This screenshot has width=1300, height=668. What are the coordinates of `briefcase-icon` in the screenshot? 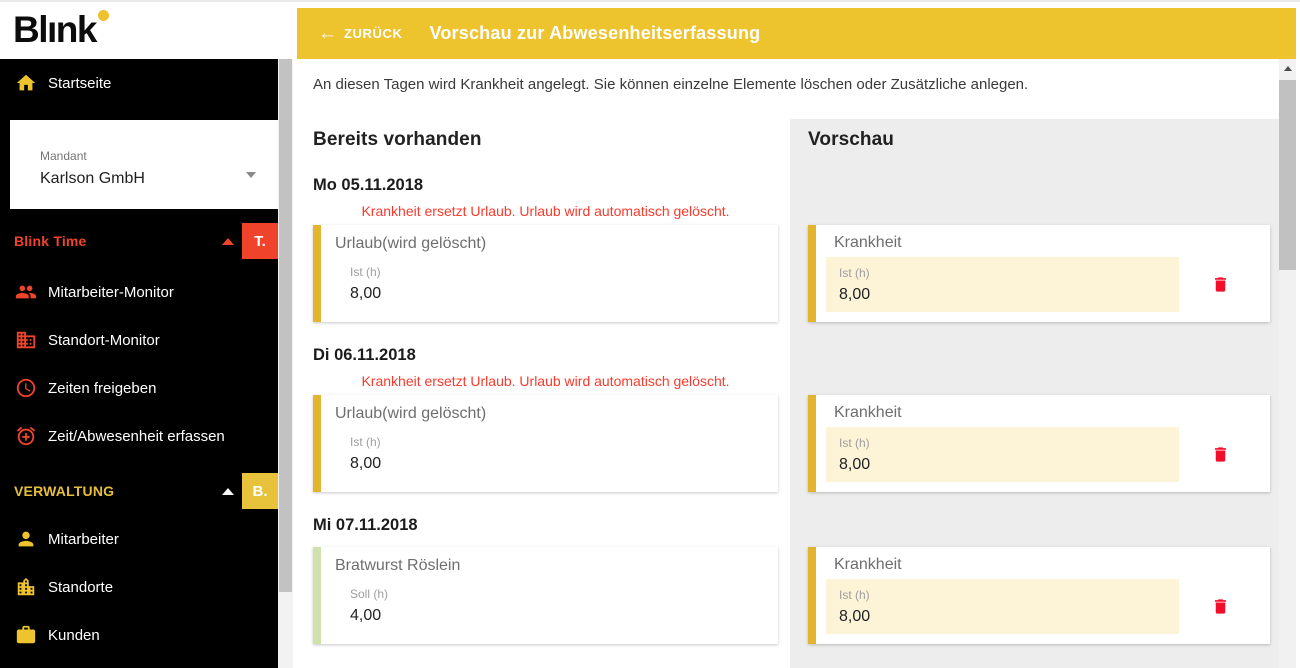 It's located at (26, 635).